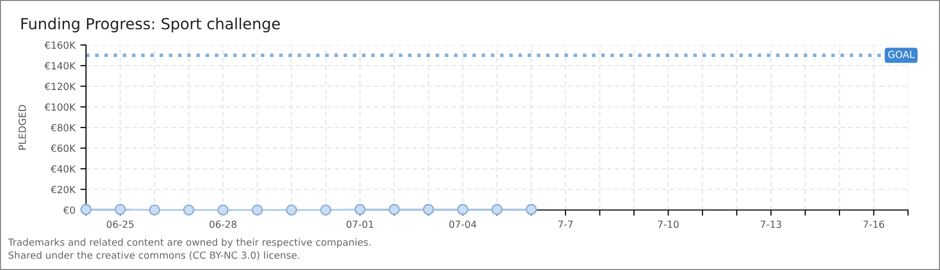 The height and width of the screenshot is (270, 940). I want to click on x-tick-label: 7-16, so click(874, 224).